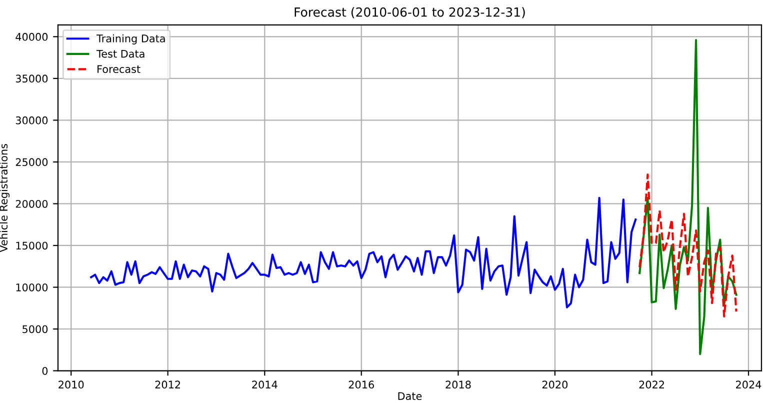  What do you see at coordinates (410, 396) in the screenshot?
I see `x-axis-title: Date` at bounding box center [410, 396].